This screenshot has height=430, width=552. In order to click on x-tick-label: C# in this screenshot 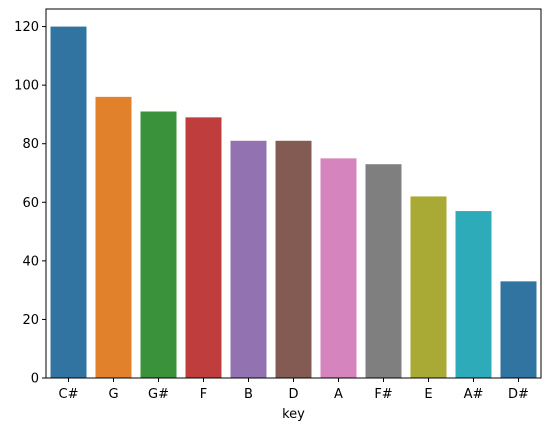, I will do `click(69, 394)`.